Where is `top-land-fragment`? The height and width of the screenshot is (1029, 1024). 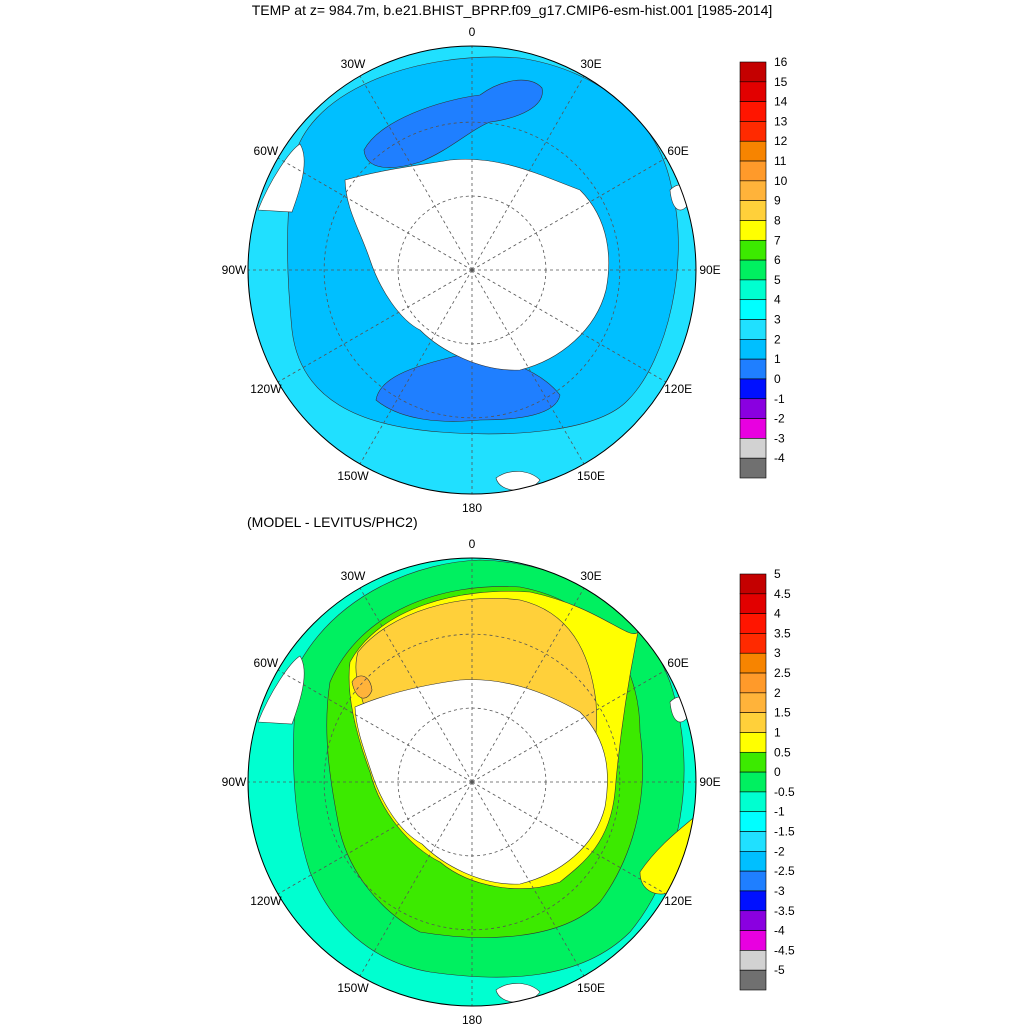 top-land-fragment is located at coordinates (518, 481).